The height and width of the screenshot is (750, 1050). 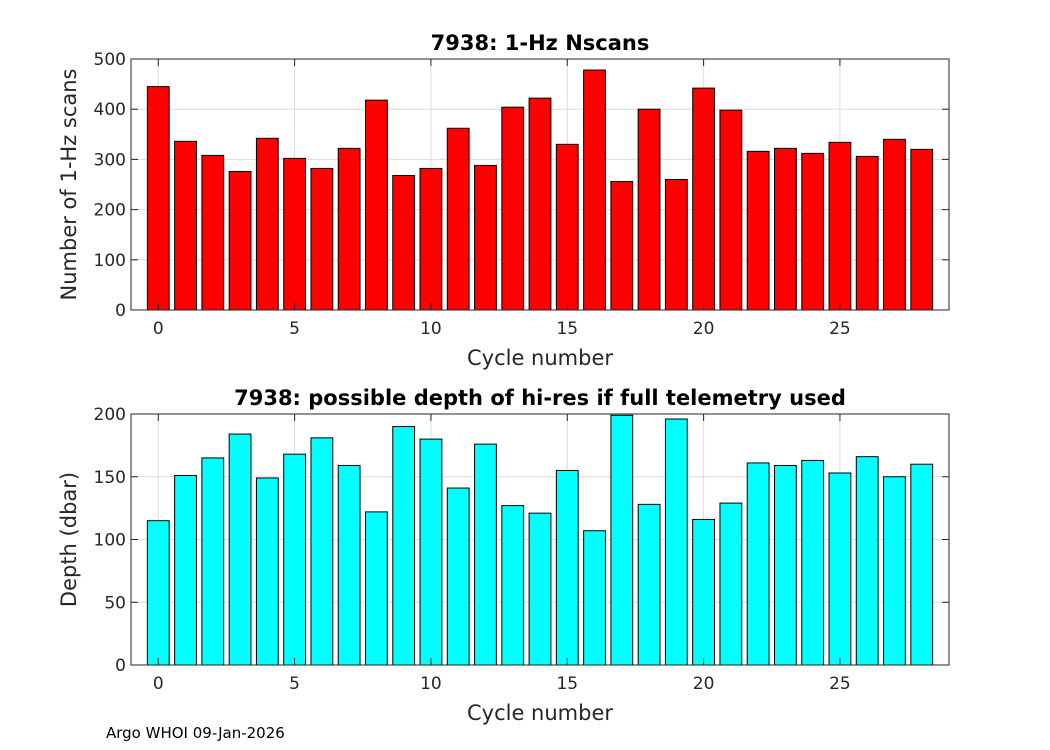 What do you see at coordinates (110, 60) in the screenshot?
I see `y-tick-label: 500` at bounding box center [110, 60].